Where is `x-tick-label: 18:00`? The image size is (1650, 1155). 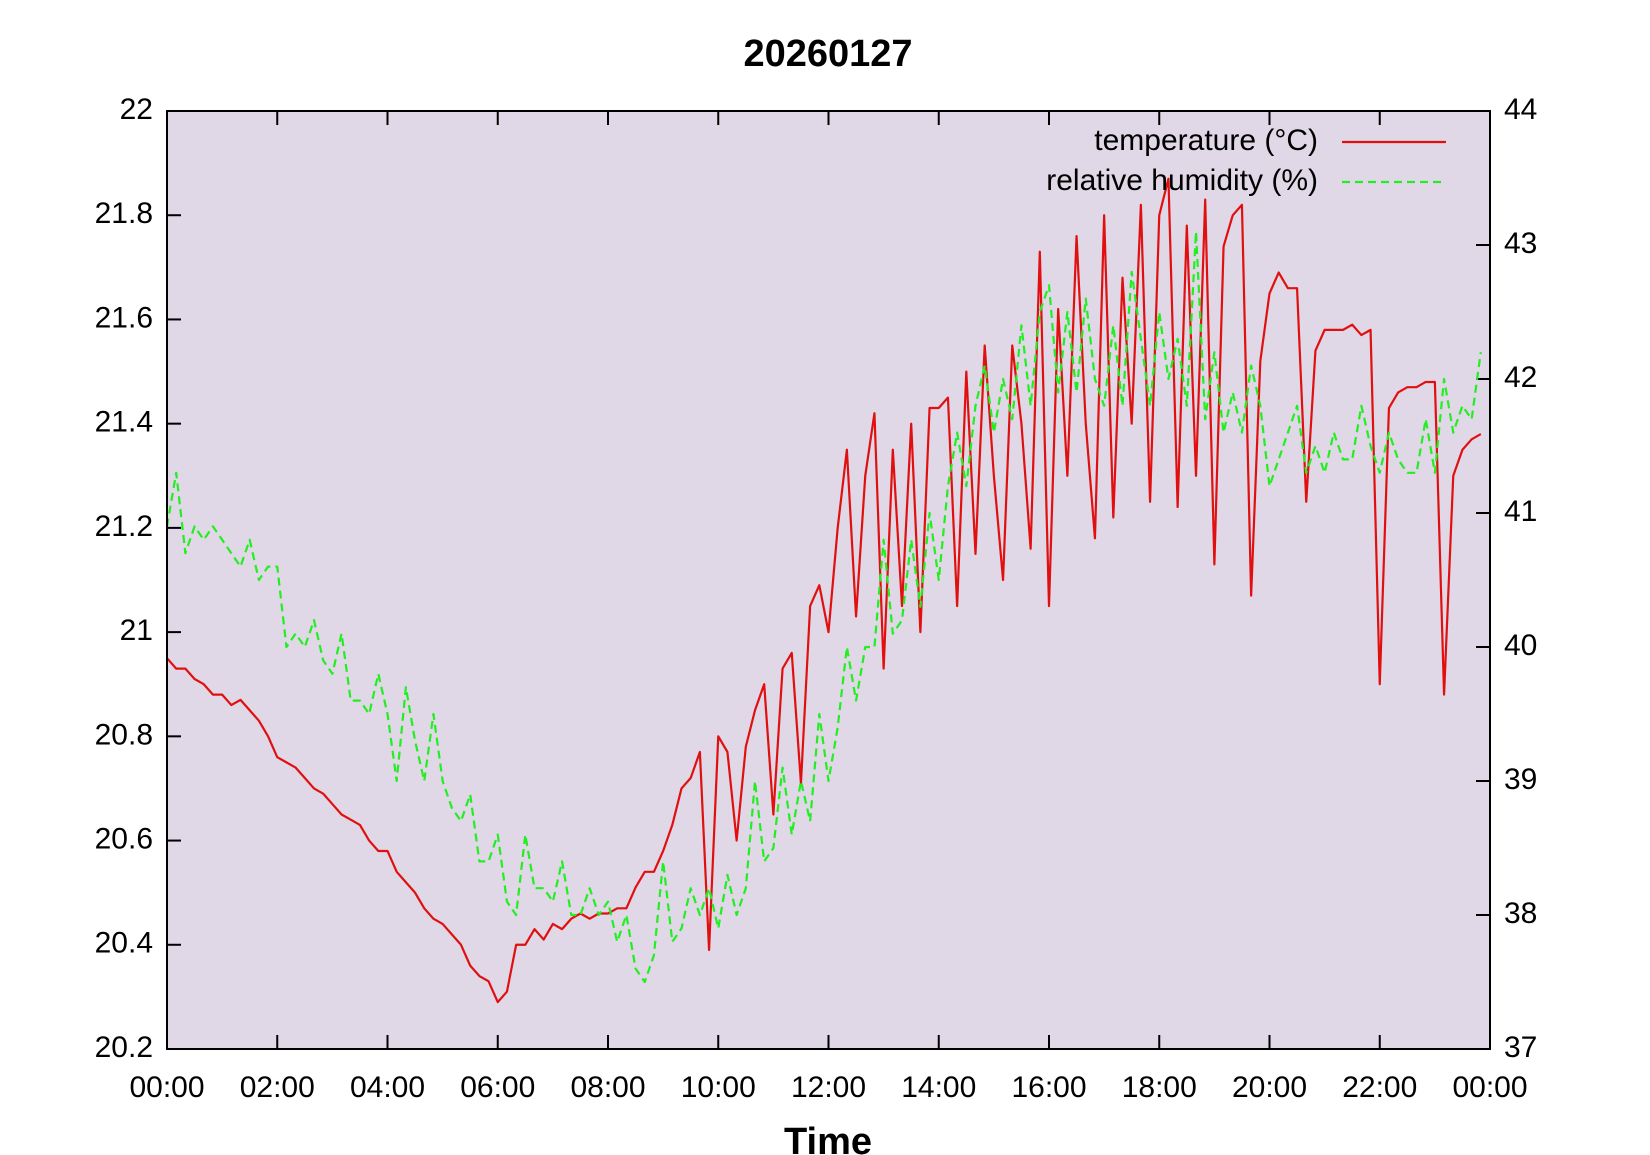
x-tick-label: 18:00 is located at coordinates (1159, 1087).